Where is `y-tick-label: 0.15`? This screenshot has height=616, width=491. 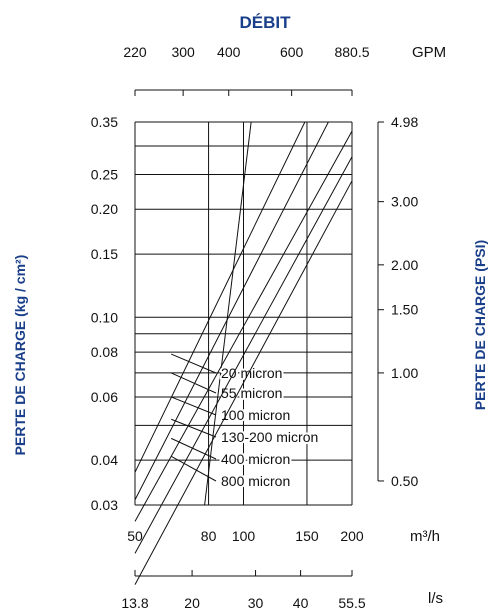 y-tick-label: 0.15 is located at coordinates (104, 254).